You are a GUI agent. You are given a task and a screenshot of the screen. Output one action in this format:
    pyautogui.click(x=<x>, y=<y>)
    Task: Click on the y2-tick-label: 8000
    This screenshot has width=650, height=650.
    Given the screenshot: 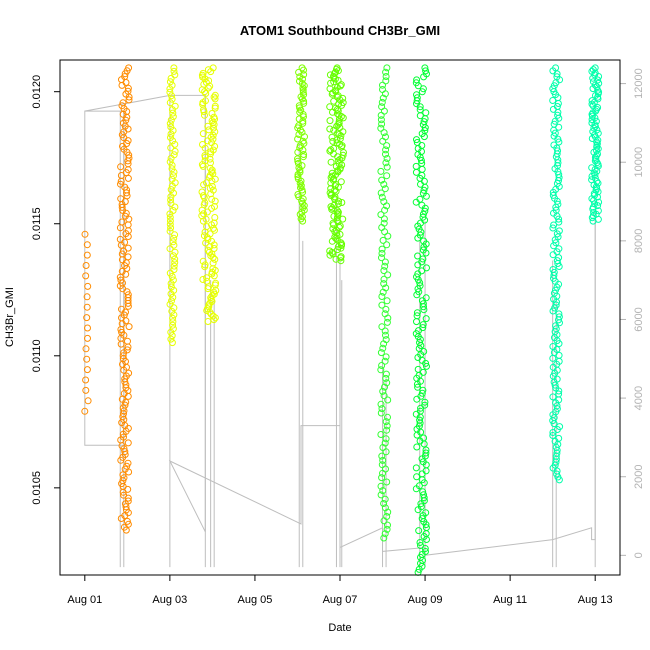 What is the action you would take?
    pyautogui.click(x=639, y=241)
    